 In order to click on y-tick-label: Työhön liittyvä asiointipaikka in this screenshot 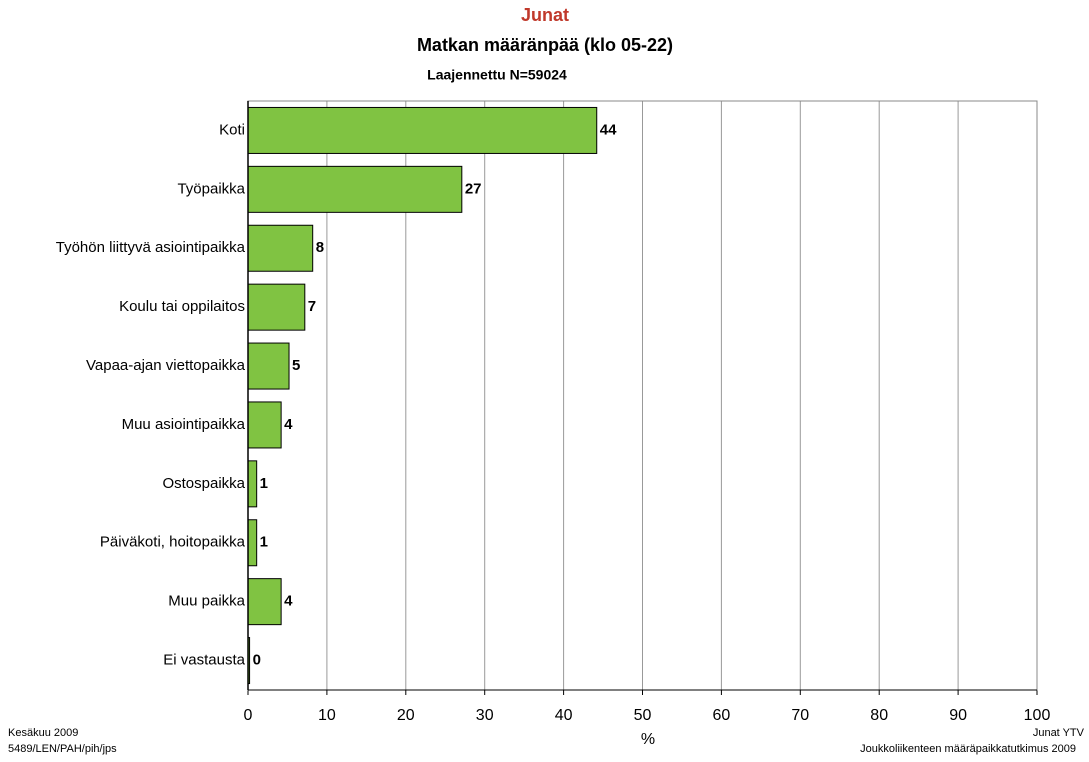, I will do `click(151, 247)`.